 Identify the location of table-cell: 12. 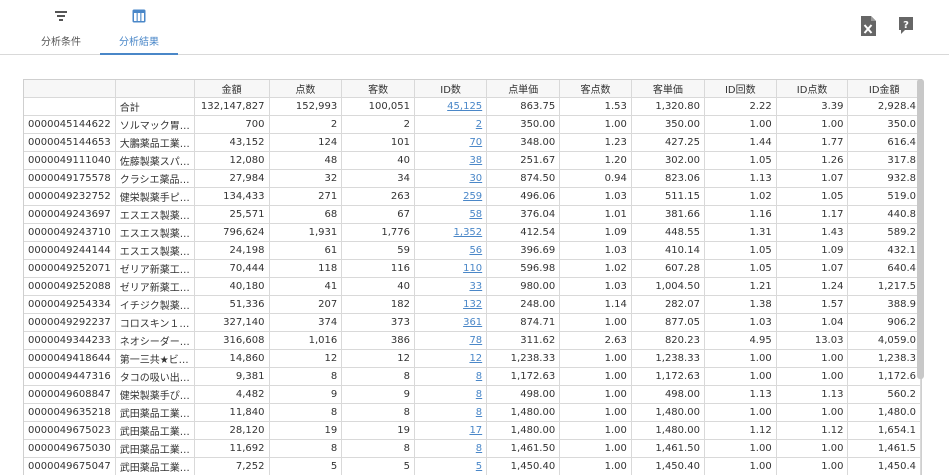
(378, 359).